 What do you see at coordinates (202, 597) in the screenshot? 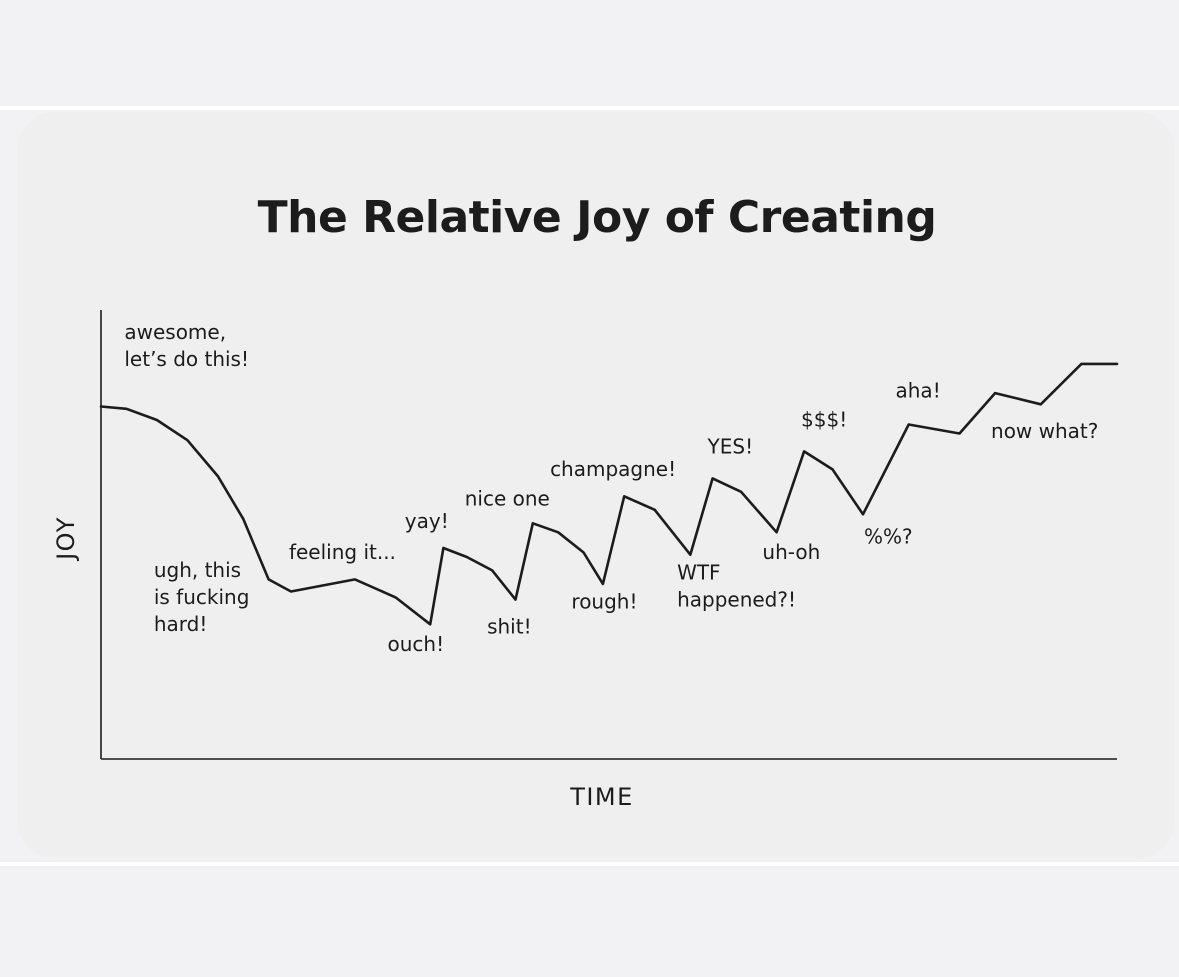
I see `annotation-1: ugh, this is fucking hard!` at bounding box center [202, 597].